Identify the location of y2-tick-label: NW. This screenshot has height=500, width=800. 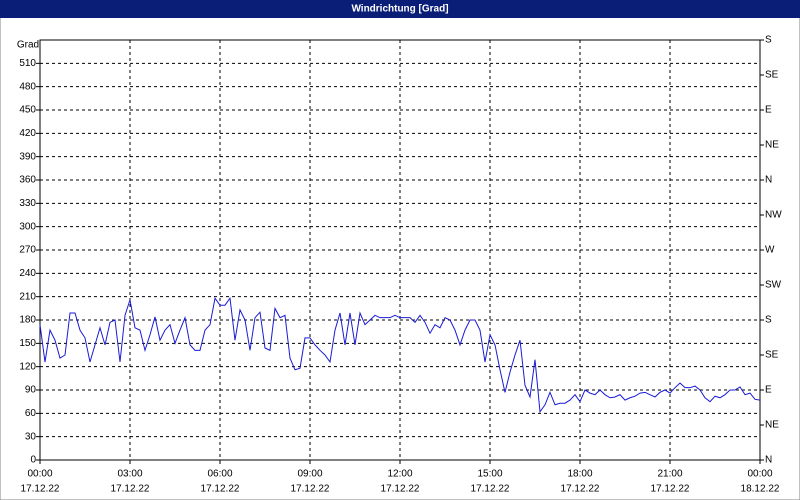
(773, 215).